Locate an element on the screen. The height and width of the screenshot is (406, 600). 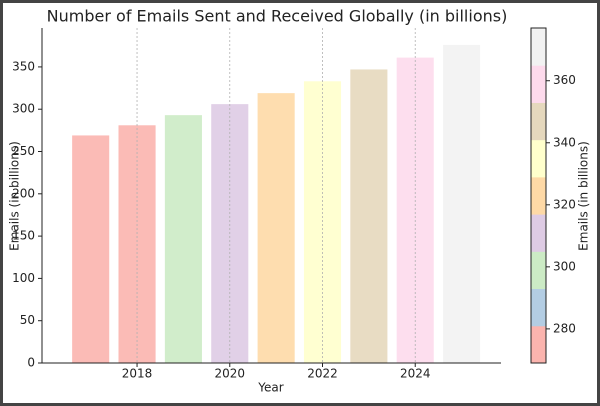
y-tick-label: 350 is located at coordinates (23, 66).